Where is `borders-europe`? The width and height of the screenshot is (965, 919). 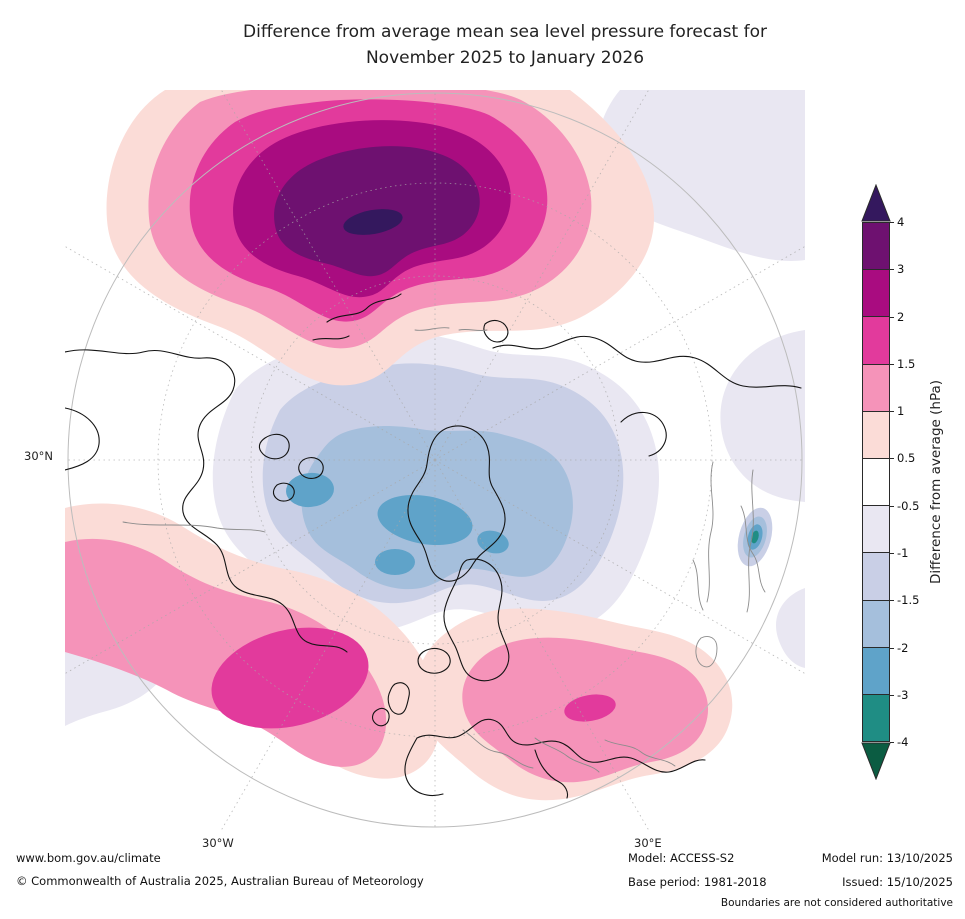
borders-europe is located at coordinates (569, 751).